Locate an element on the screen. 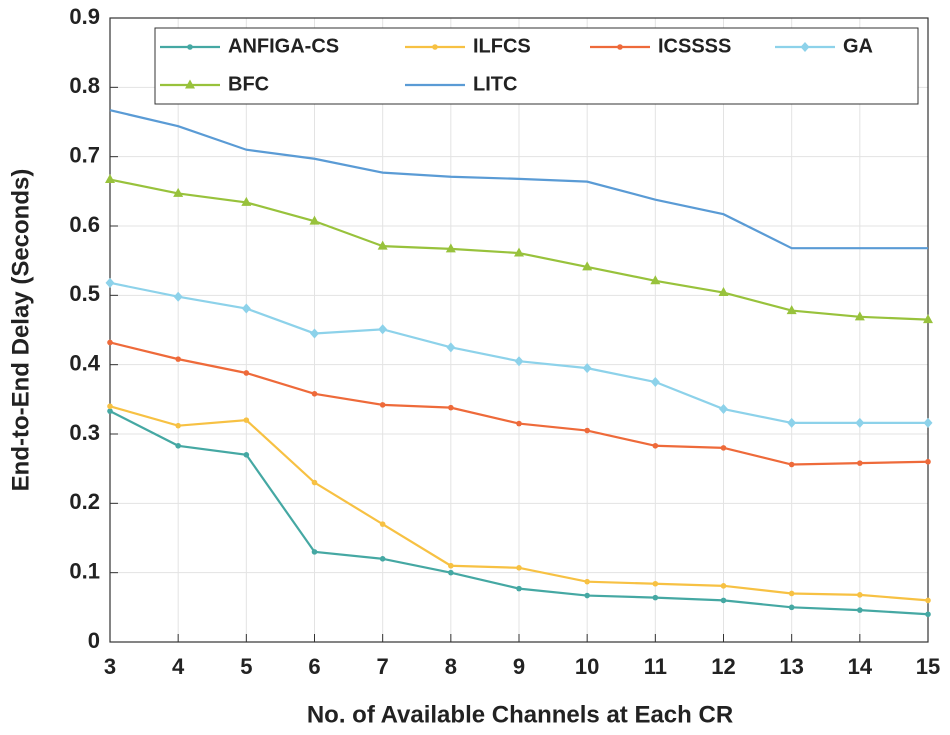 This screenshot has height=735, width=950. y-tick-label: 0.2 is located at coordinates (84, 501).